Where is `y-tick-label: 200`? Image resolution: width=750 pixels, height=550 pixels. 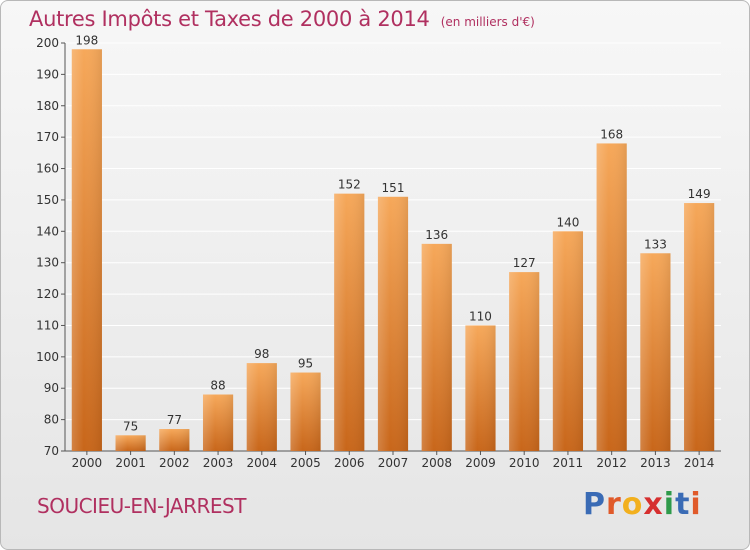 y-tick-label: 200 is located at coordinates (47, 43).